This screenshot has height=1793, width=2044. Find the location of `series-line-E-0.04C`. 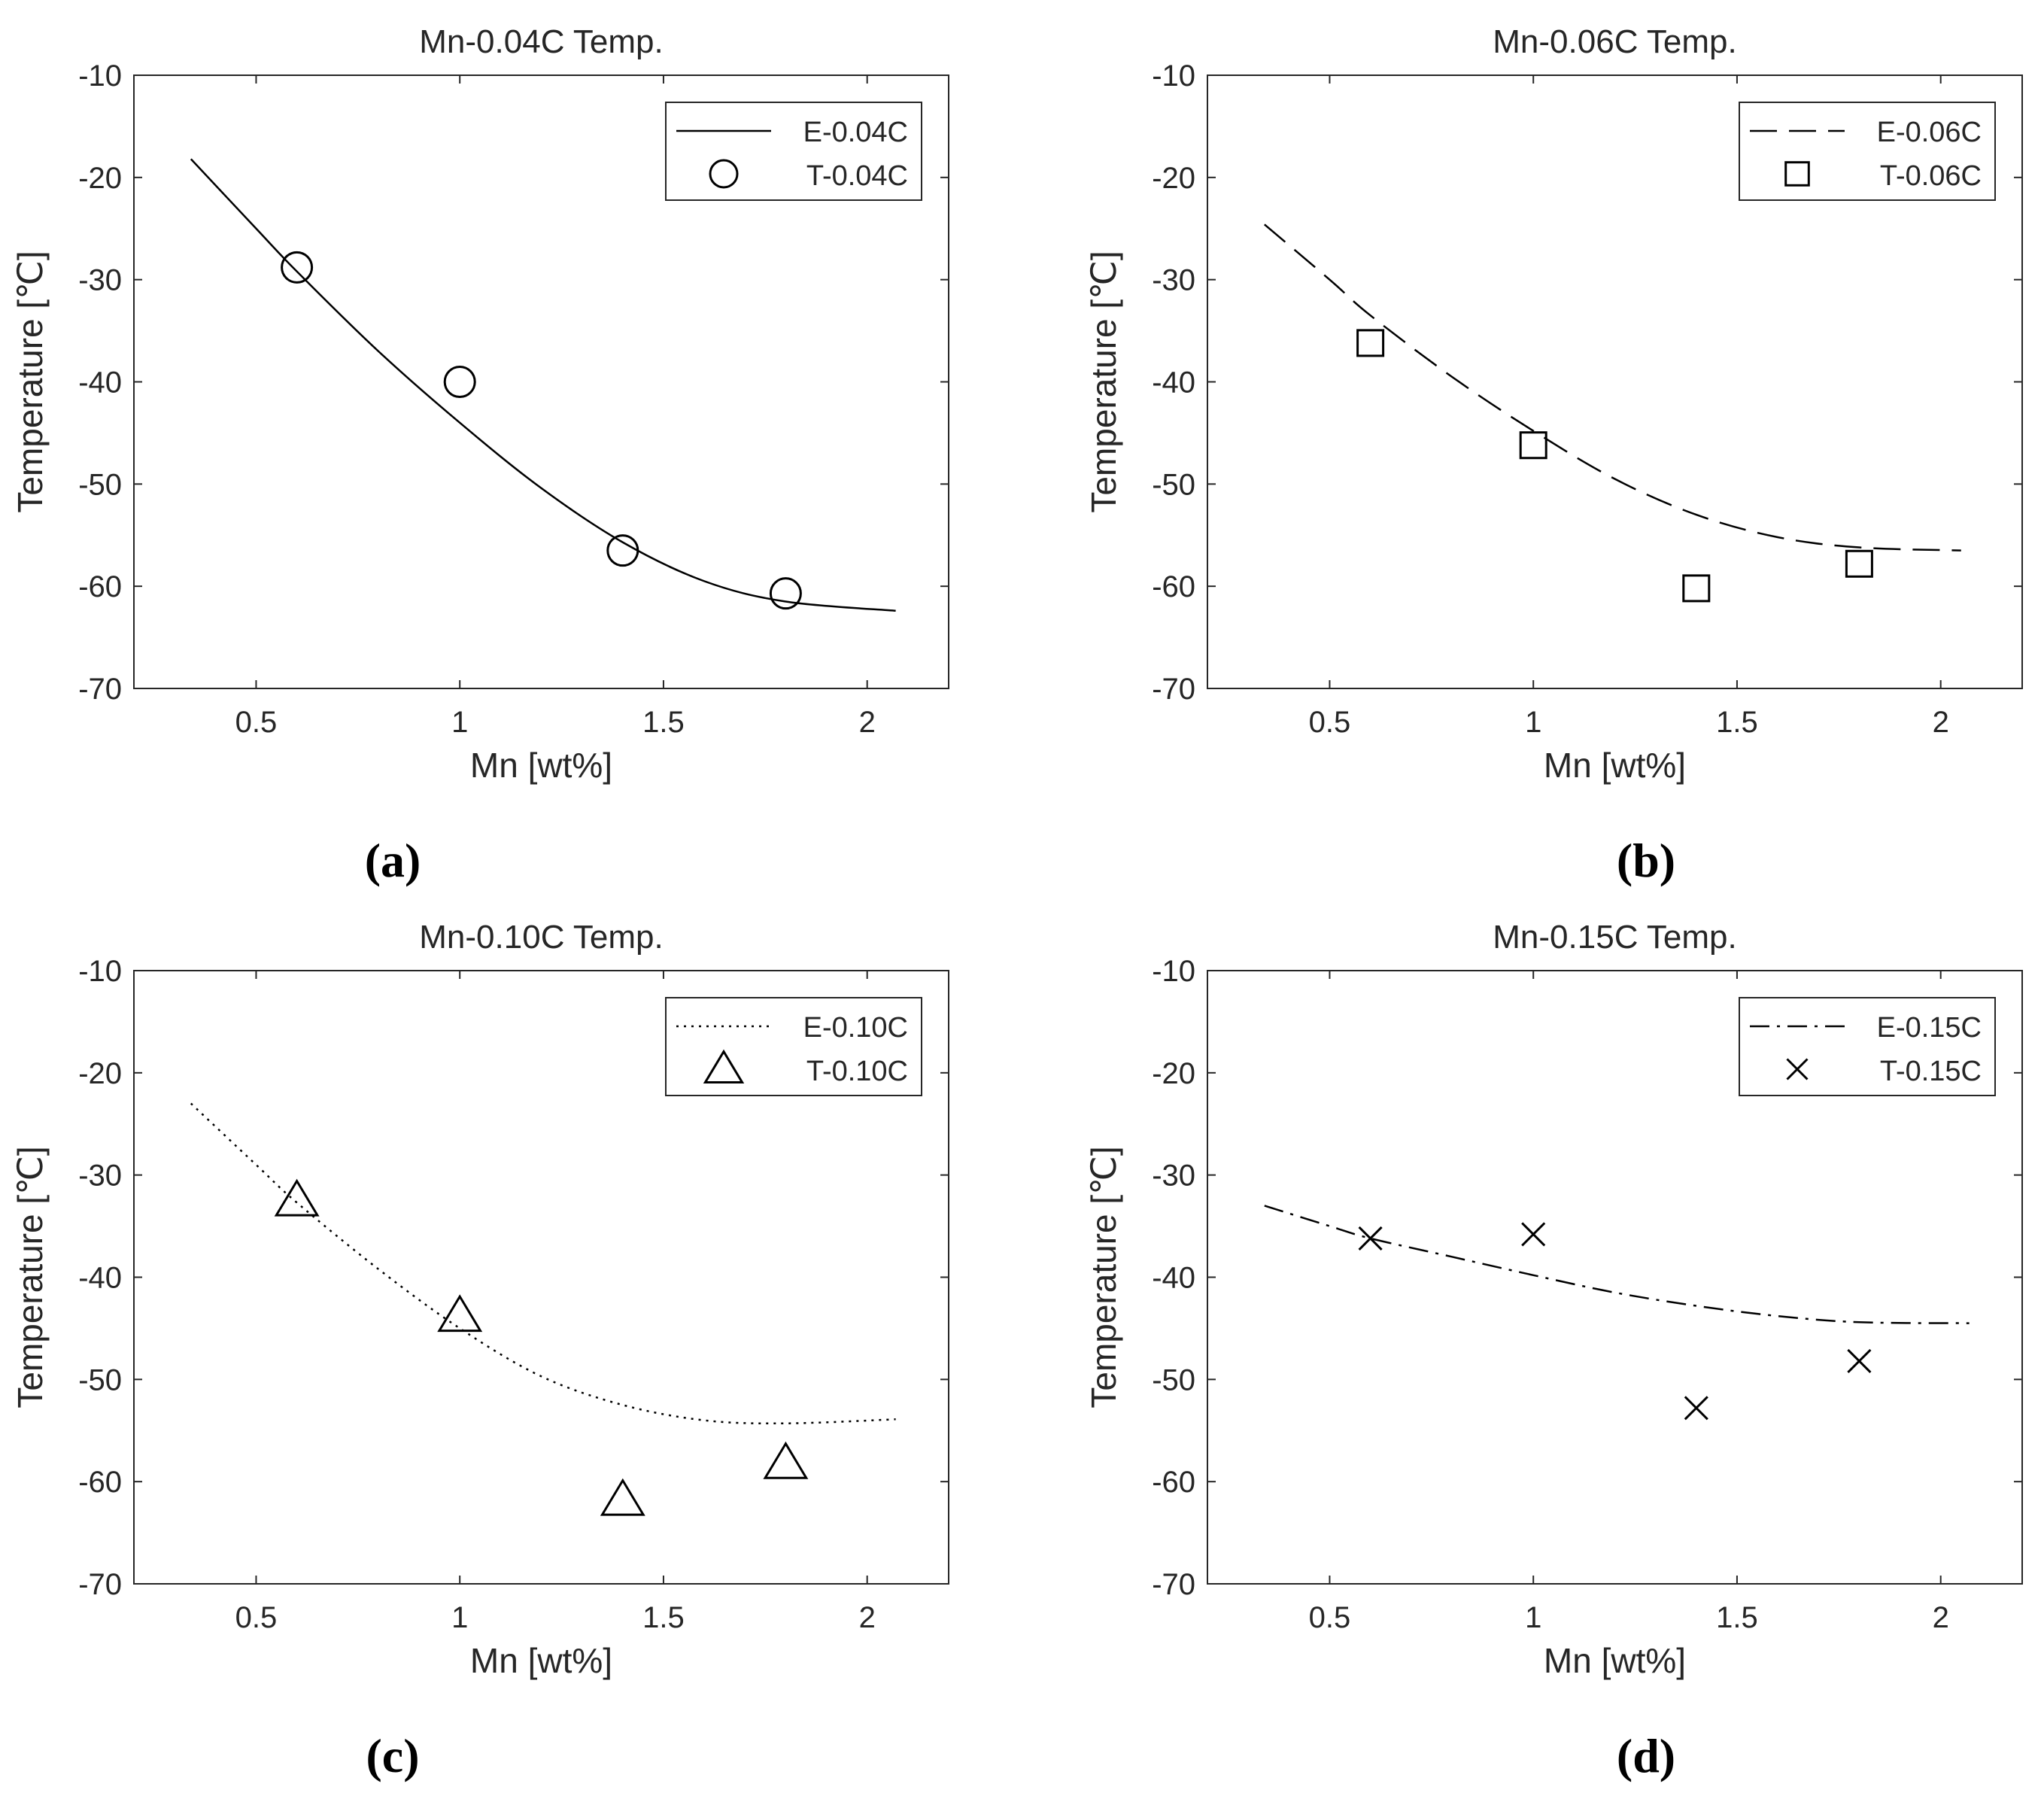

series-line-E-0.04C is located at coordinates (543, 385).